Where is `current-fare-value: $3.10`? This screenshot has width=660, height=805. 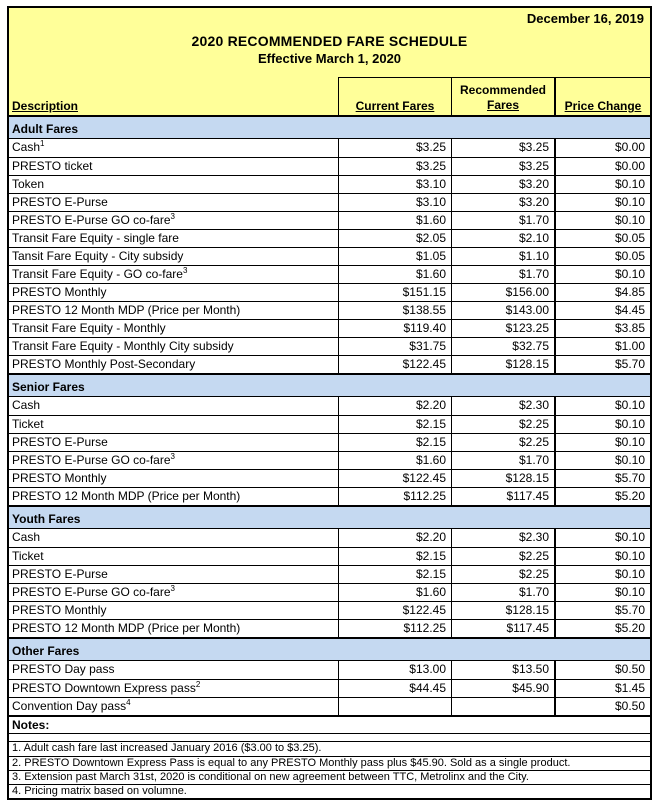 current-fare-value: $3.10 is located at coordinates (394, 184).